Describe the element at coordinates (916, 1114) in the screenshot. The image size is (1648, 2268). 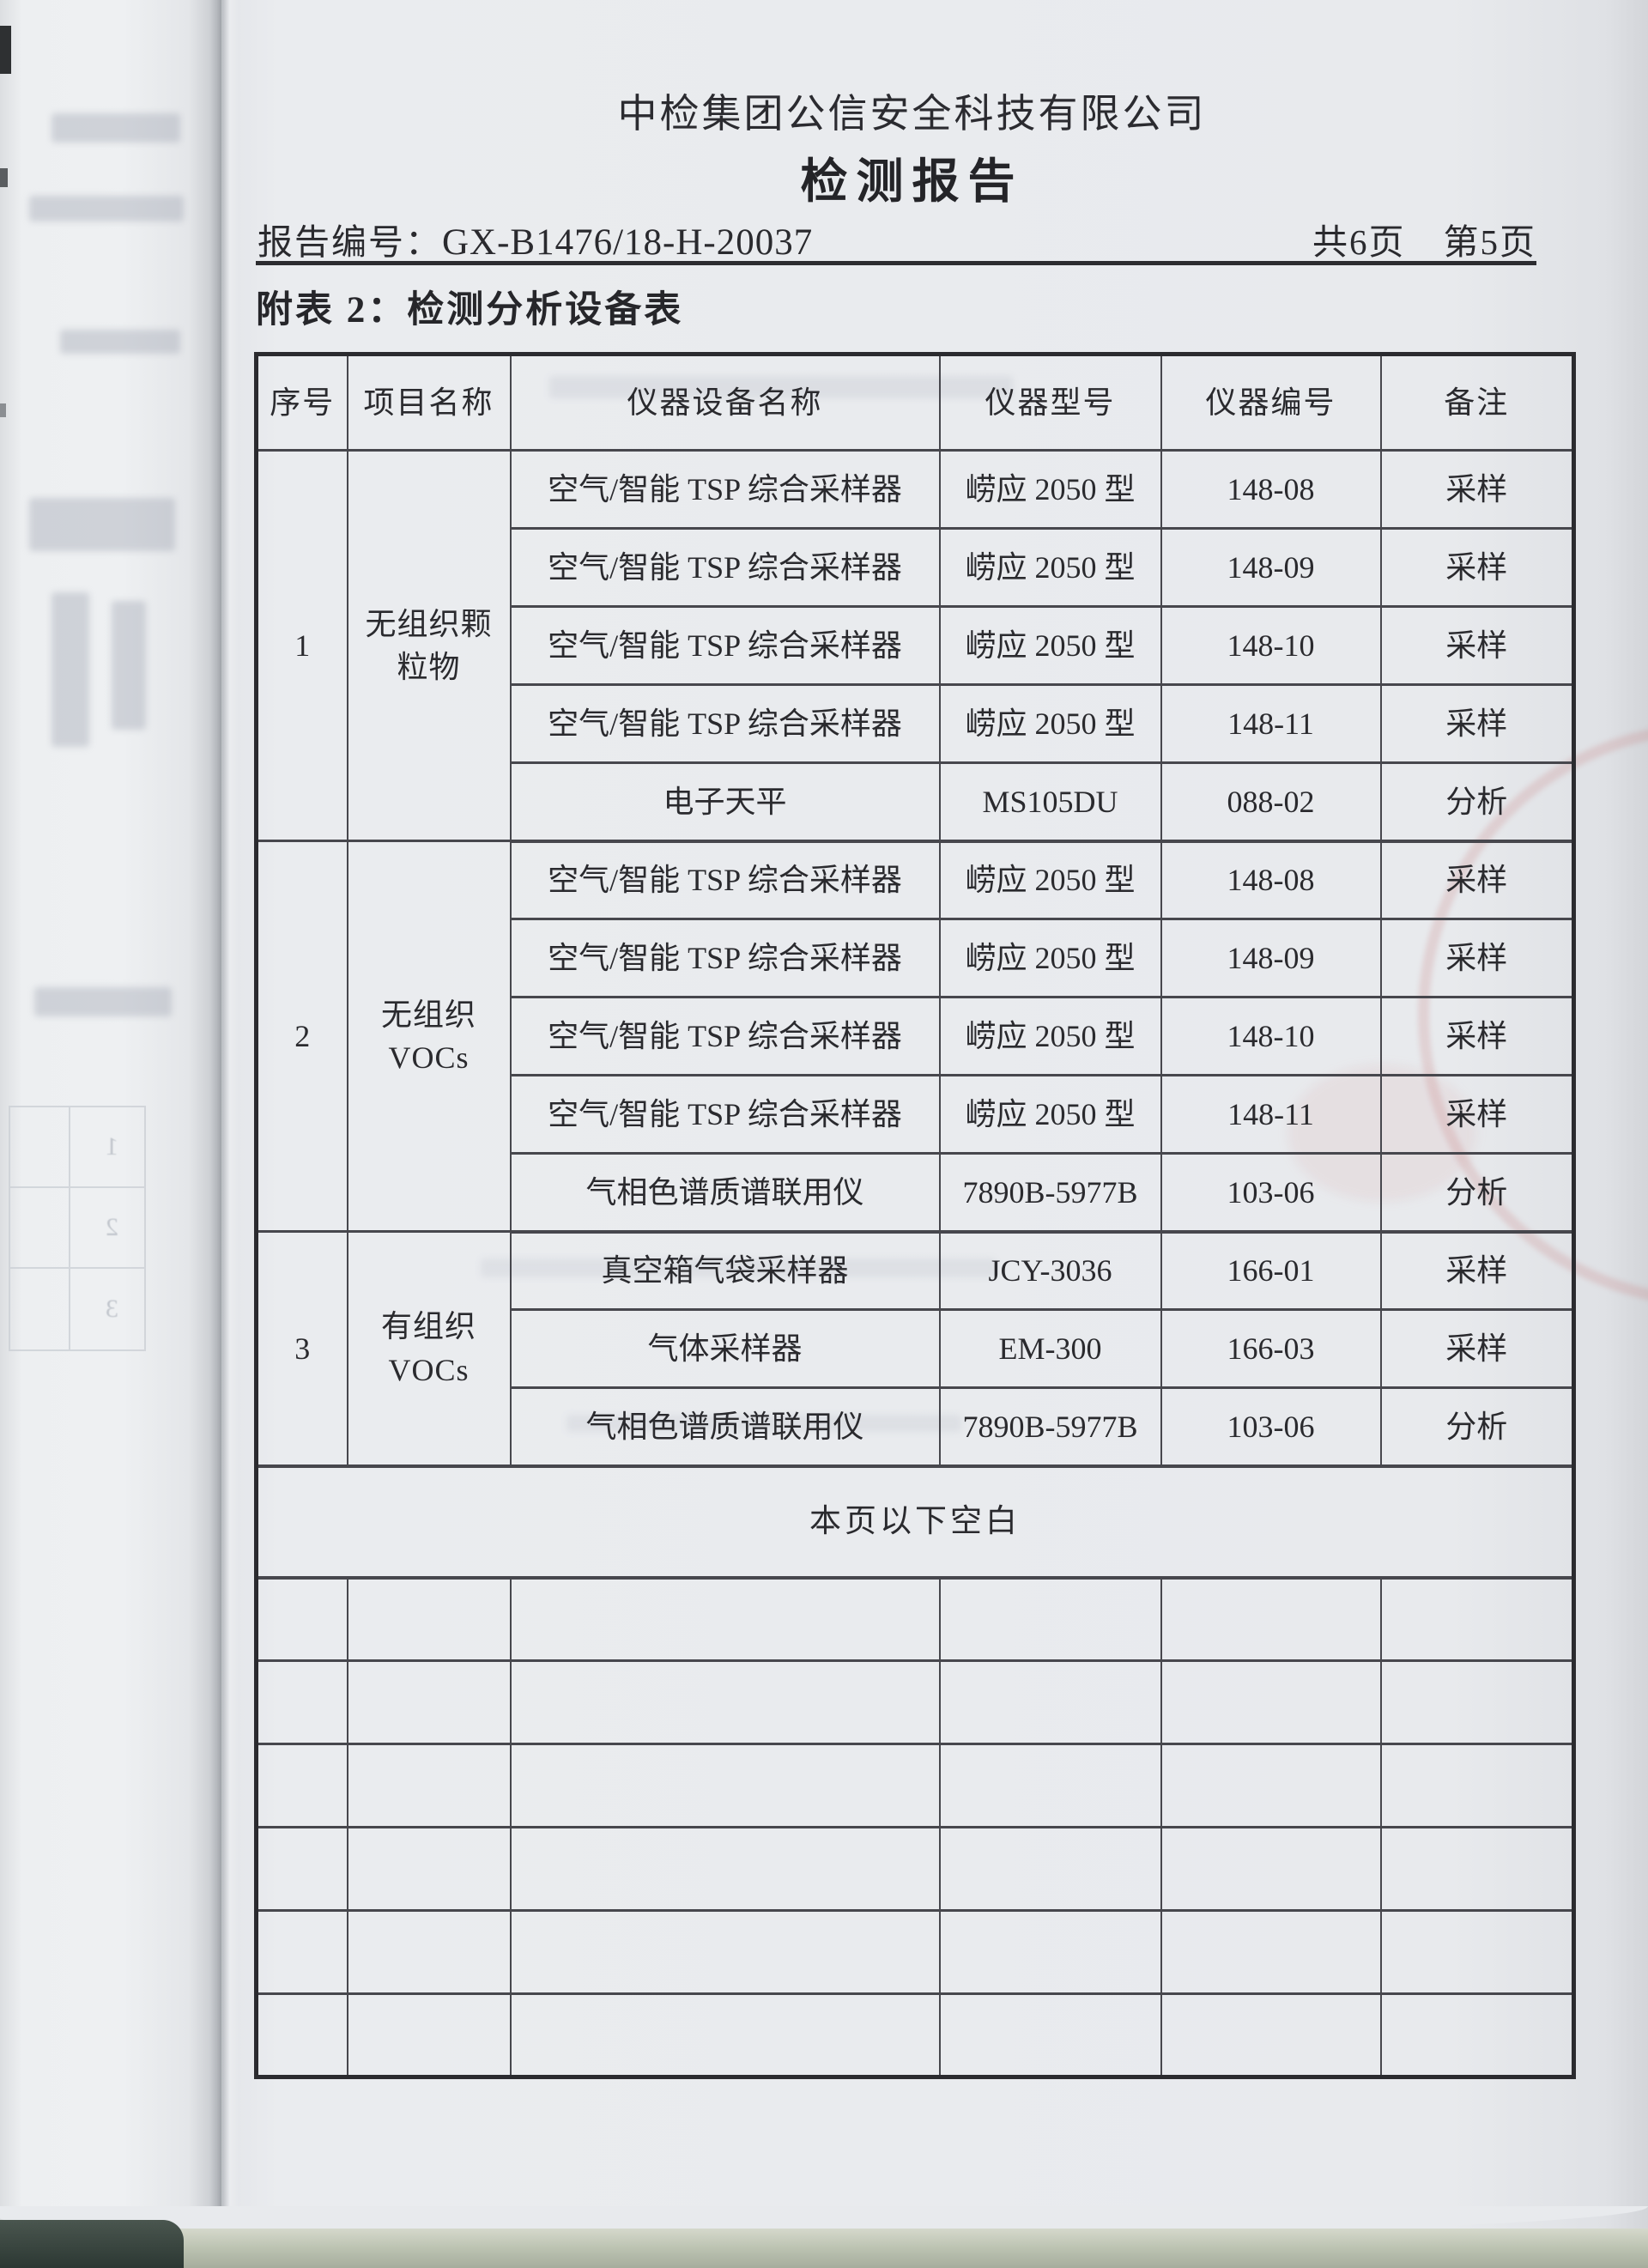
I see `table-row: 空气/智能 TSP 综合采样器 崂应 2050 型 148-11 采样` at that location.